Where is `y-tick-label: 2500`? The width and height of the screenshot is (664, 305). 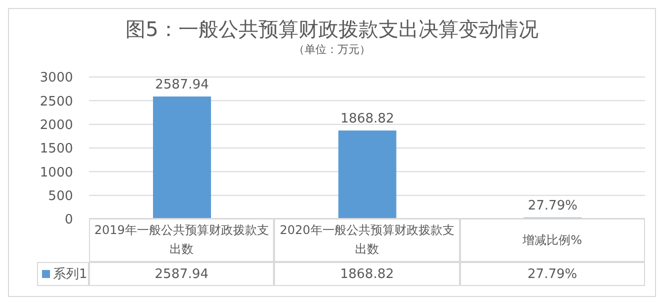 y-tick-label: 2500 is located at coordinates (56, 102).